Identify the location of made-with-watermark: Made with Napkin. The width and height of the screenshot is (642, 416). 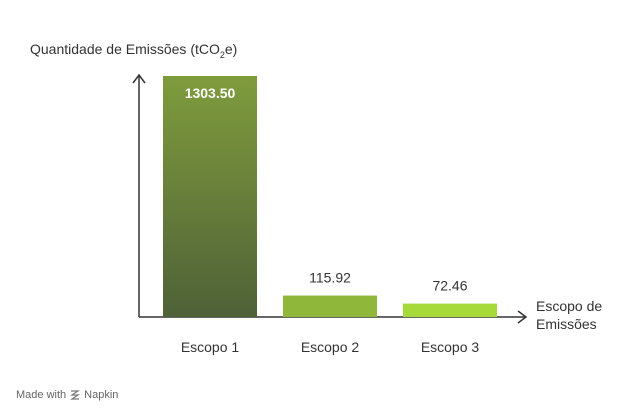
(67, 395).